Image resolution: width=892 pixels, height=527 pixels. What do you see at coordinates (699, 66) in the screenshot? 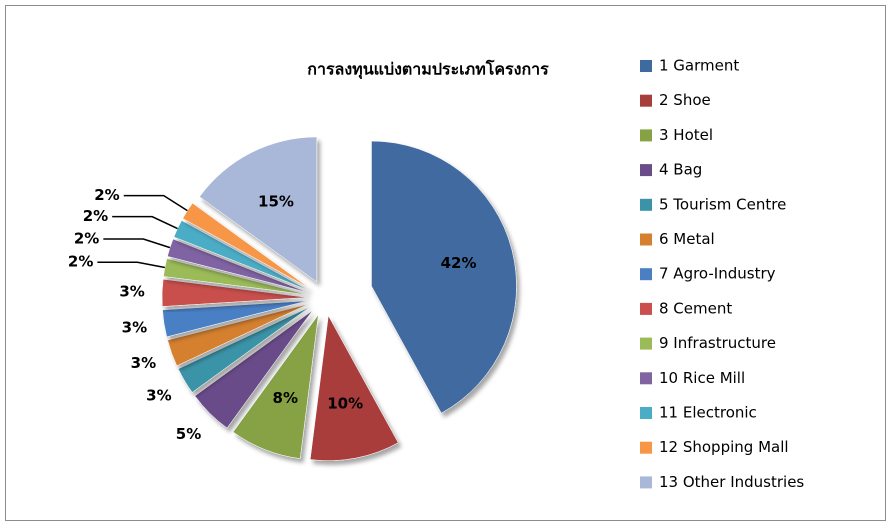
I see `legend-label: 1 Garment` at bounding box center [699, 66].